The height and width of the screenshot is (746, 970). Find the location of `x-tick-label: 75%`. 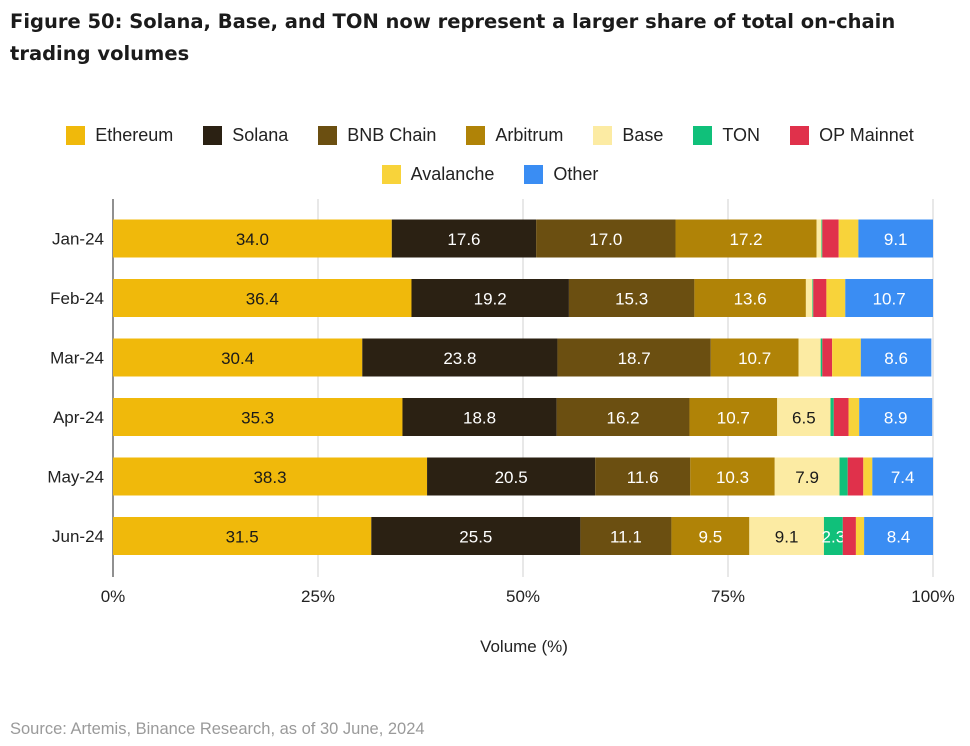

x-tick-label: 75% is located at coordinates (728, 596).